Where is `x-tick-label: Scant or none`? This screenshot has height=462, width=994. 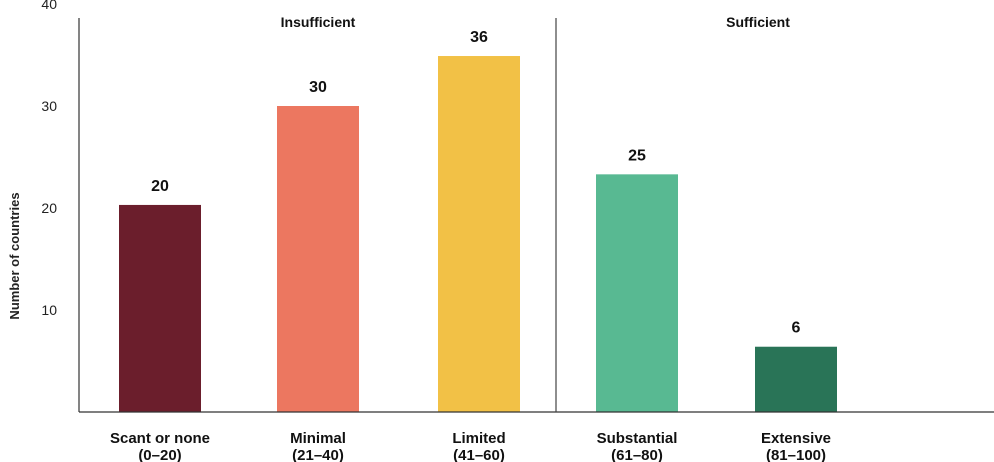 x-tick-label: Scant or none is located at coordinates (160, 438).